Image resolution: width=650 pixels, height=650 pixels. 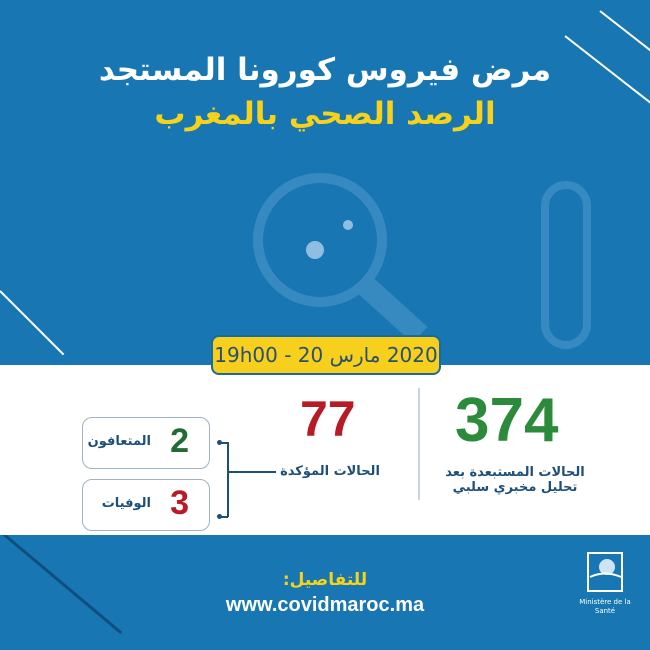 What do you see at coordinates (325, 605) in the screenshot?
I see `website-link: www.covidmaroc.ma` at bounding box center [325, 605].